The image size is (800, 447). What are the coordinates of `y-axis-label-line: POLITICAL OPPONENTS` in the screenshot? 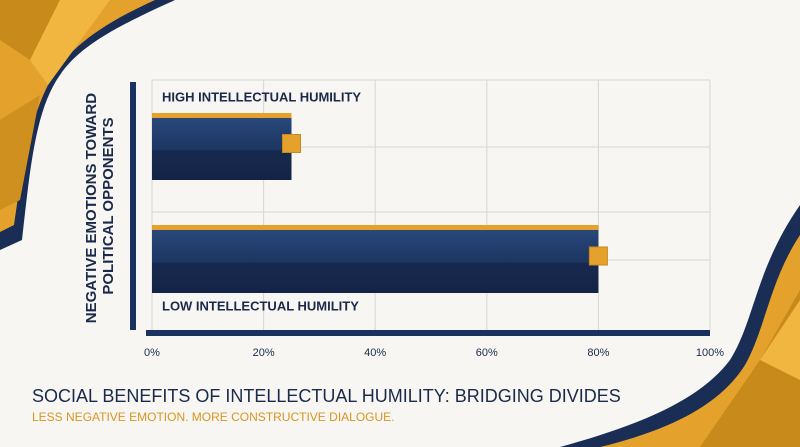 It's located at (108, 205).